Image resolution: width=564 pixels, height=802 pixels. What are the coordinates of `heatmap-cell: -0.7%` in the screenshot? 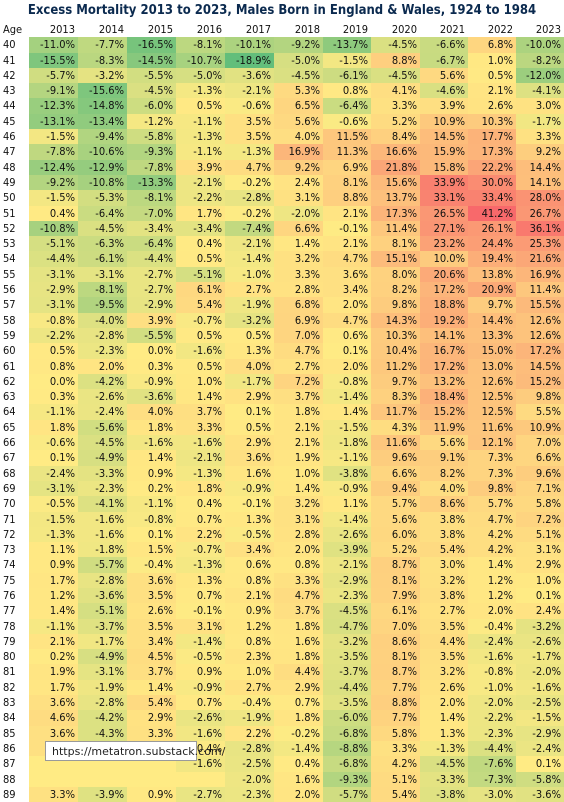 It's located at (200, 550).